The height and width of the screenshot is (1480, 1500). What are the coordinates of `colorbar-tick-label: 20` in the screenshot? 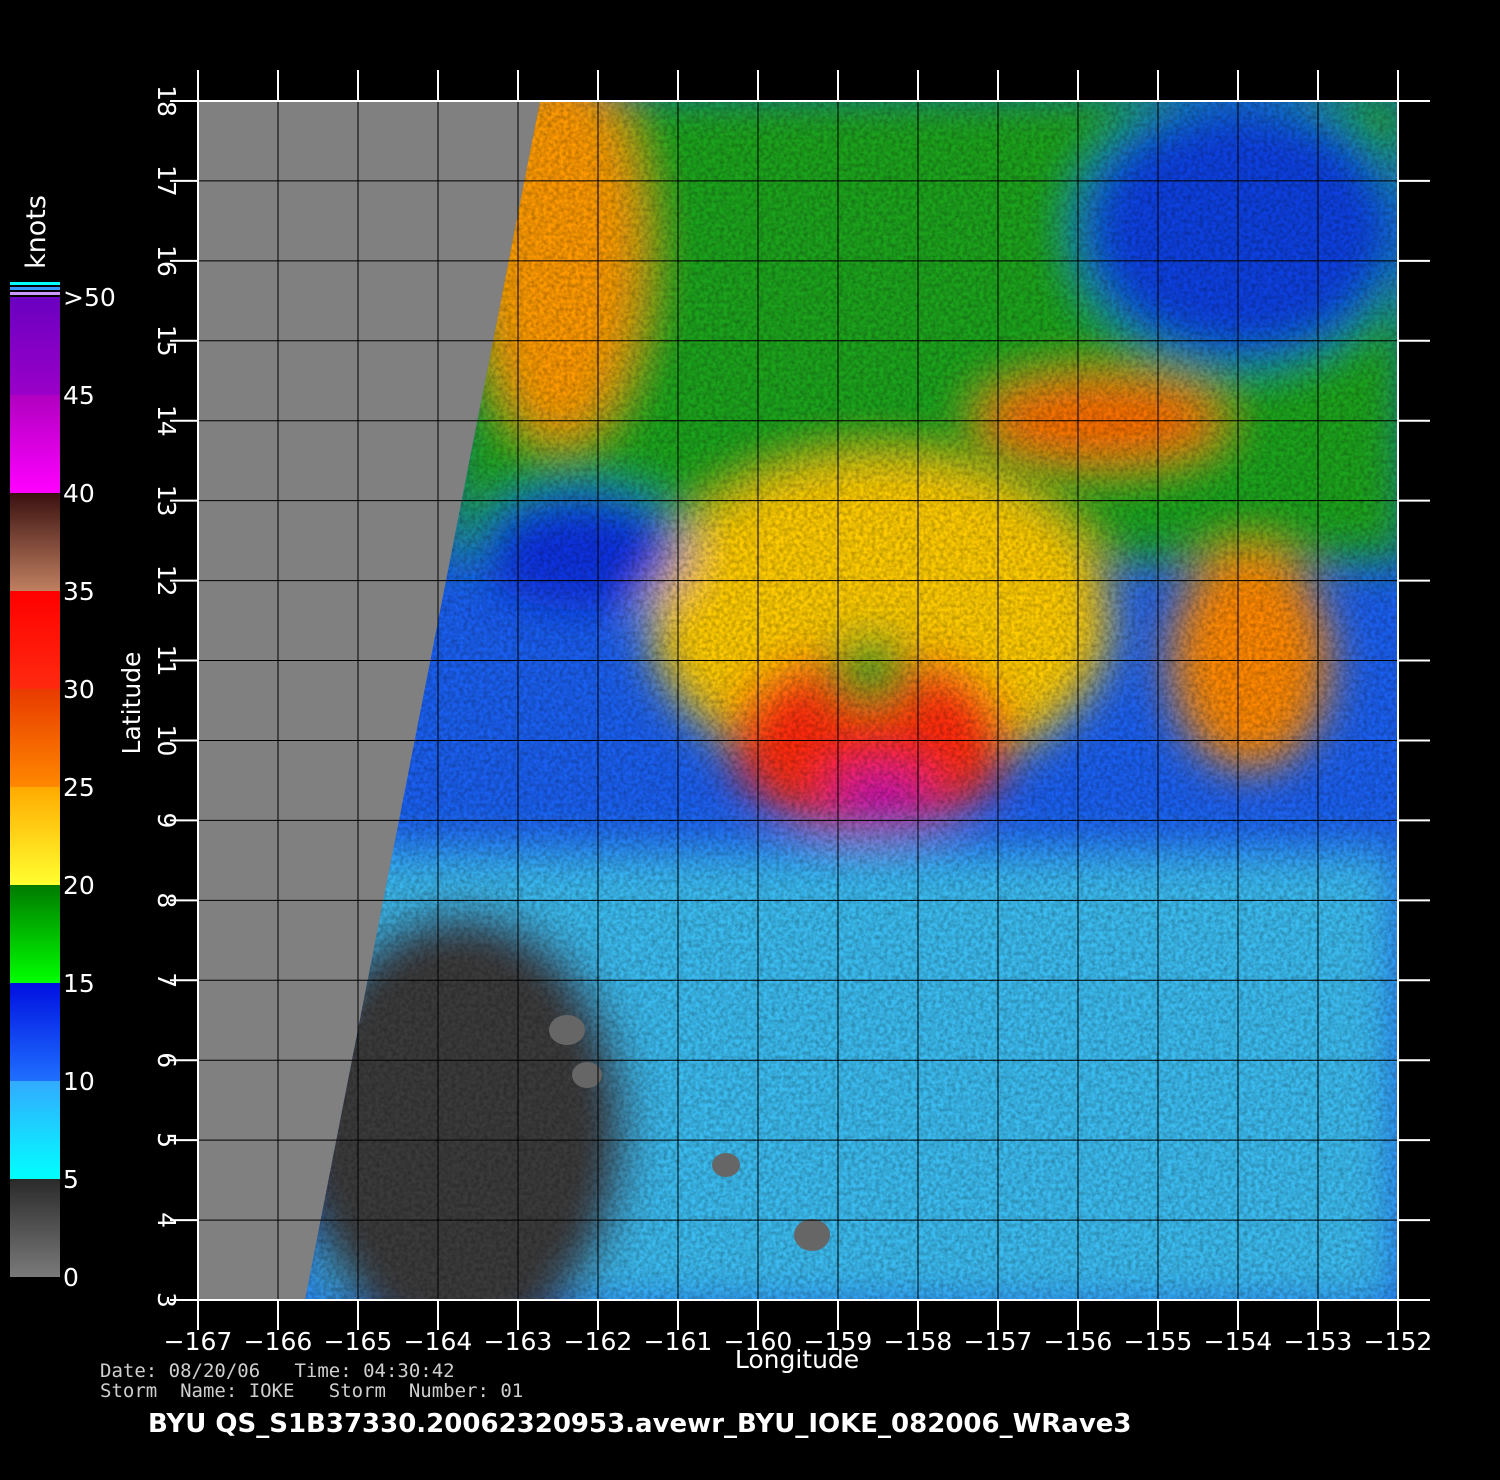 It's located at (79, 885).